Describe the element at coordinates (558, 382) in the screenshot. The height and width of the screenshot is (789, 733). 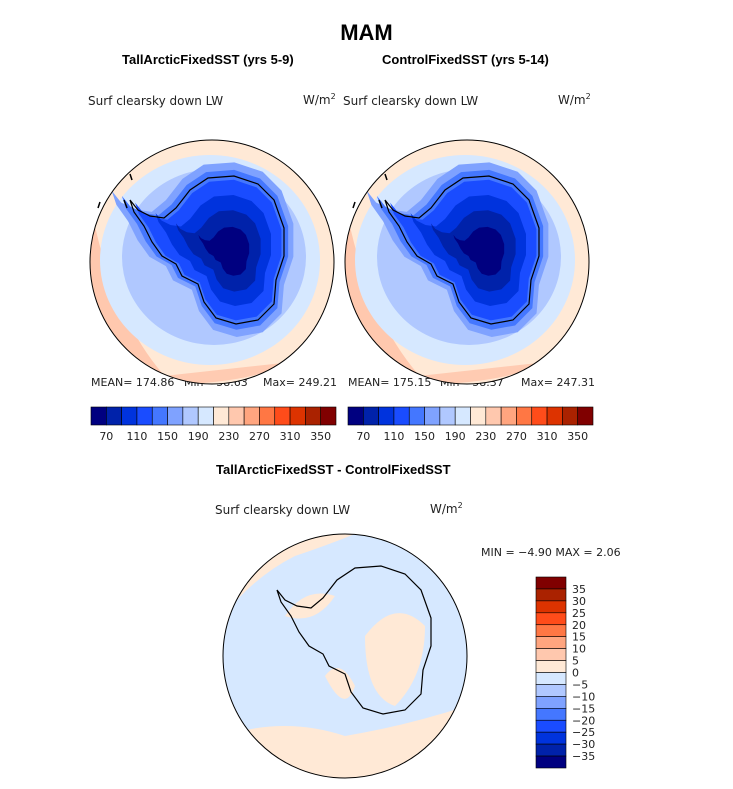
I see `panel-2-max: Max= 247.31` at that location.